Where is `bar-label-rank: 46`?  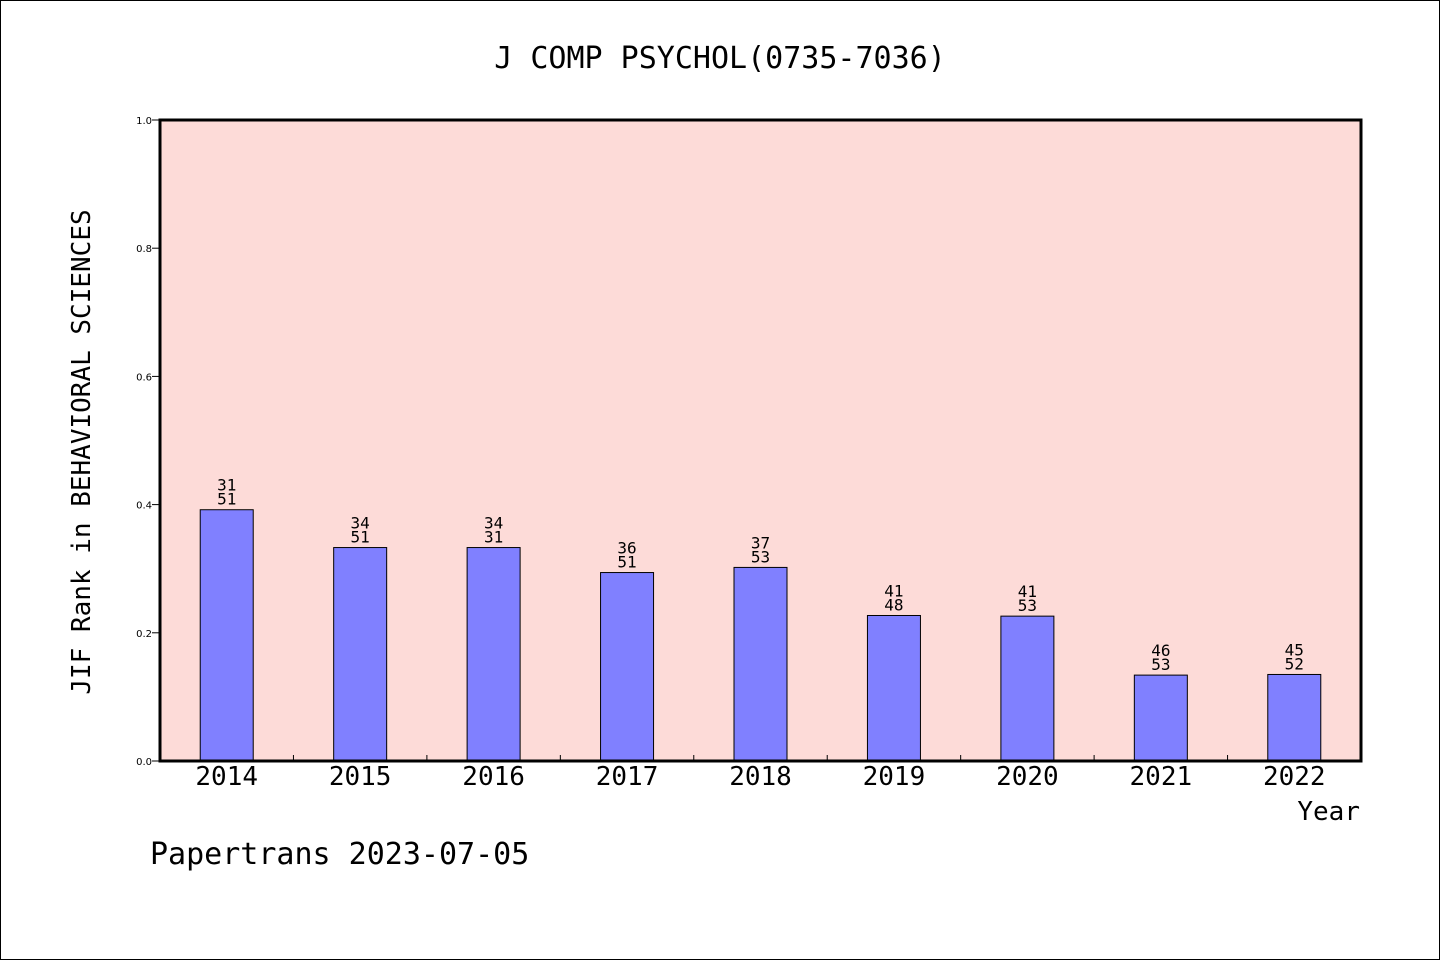 bar-label-rank: 46 is located at coordinates (1160, 650).